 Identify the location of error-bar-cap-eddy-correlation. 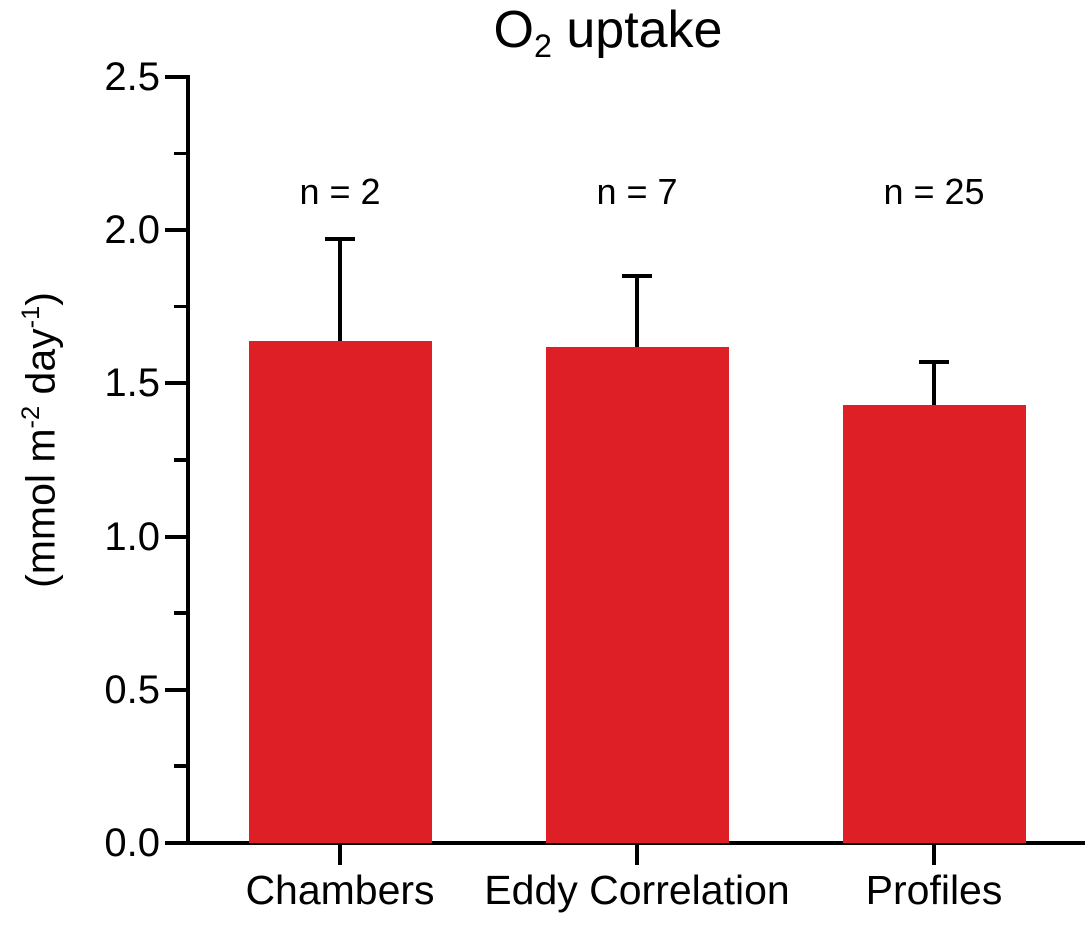
(637, 276).